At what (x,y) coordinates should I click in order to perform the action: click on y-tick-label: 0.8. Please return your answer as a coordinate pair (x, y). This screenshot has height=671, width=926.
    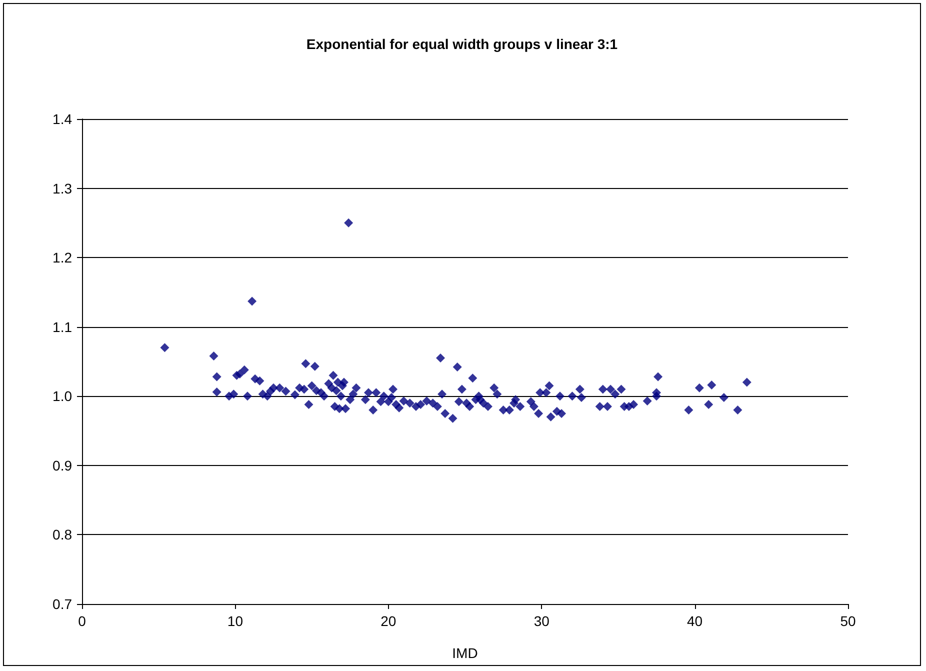
    Looking at the image, I should click on (62, 534).